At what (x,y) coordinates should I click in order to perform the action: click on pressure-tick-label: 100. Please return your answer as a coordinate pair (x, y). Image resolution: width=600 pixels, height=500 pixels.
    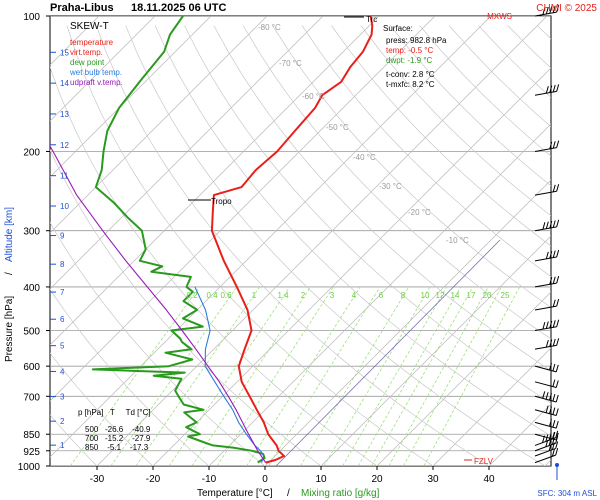
    Looking at the image, I should click on (31, 17).